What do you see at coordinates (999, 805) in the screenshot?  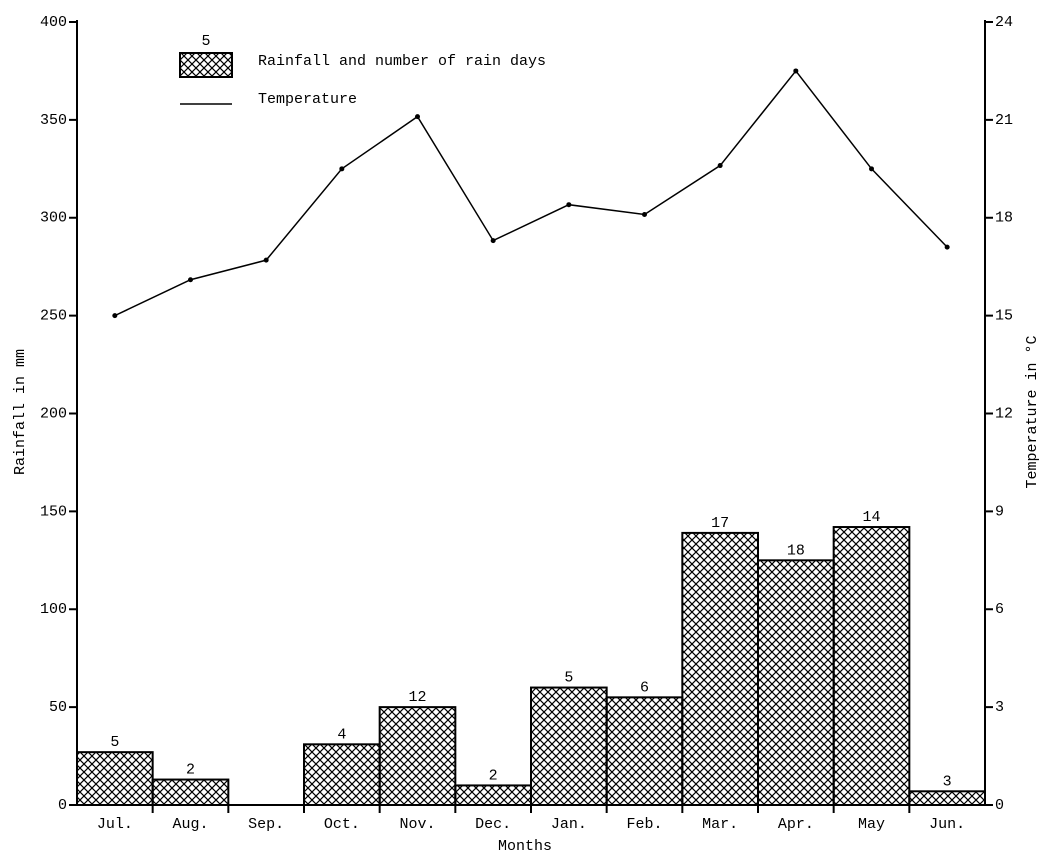 I see `y2-tick-label: 0` at bounding box center [999, 805].